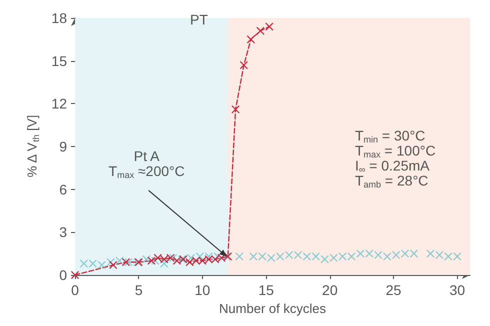 The width and height of the screenshot is (490, 326). I want to click on x-tick-label: 0, so click(75, 290).